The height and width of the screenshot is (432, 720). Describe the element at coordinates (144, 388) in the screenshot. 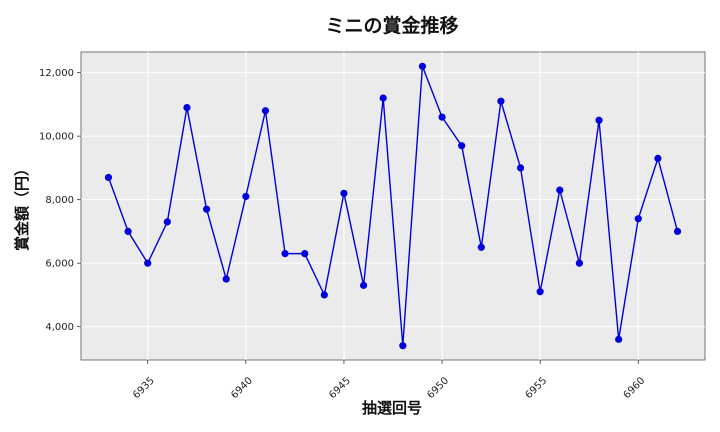

I see `x-tick-label: 6935` at that location.